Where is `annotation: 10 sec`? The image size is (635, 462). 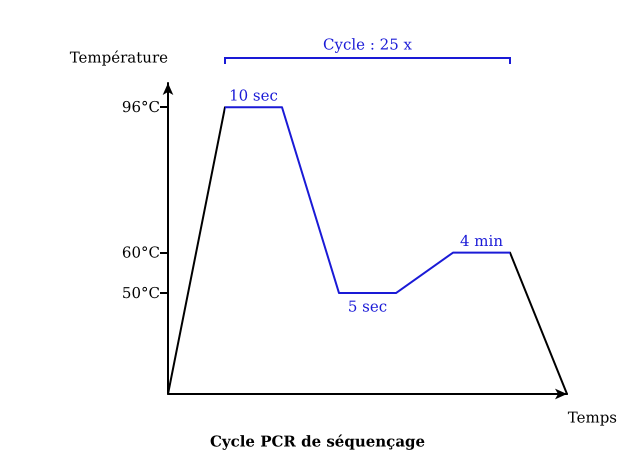 annotation: 10 sec is located at coordinates (253, 95).